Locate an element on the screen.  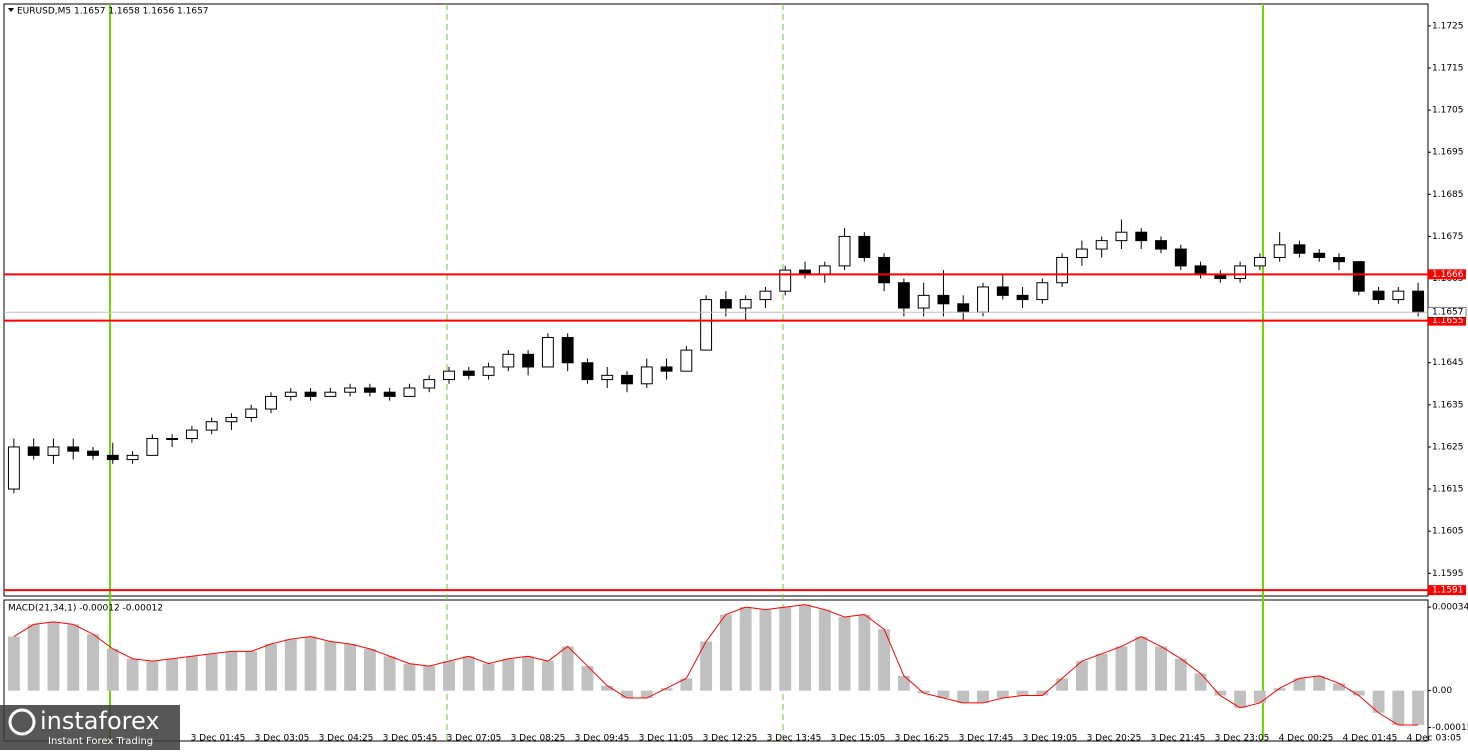
y-tick-label: 1.1635 is located at coordinates (1448, 405).